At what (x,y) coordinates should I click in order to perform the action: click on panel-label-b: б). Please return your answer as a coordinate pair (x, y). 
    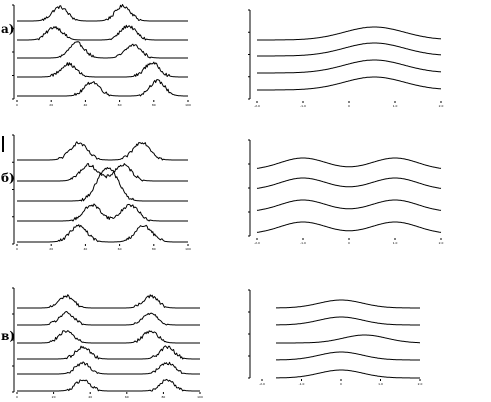
    Looking at the image, I should click on (8, 178).